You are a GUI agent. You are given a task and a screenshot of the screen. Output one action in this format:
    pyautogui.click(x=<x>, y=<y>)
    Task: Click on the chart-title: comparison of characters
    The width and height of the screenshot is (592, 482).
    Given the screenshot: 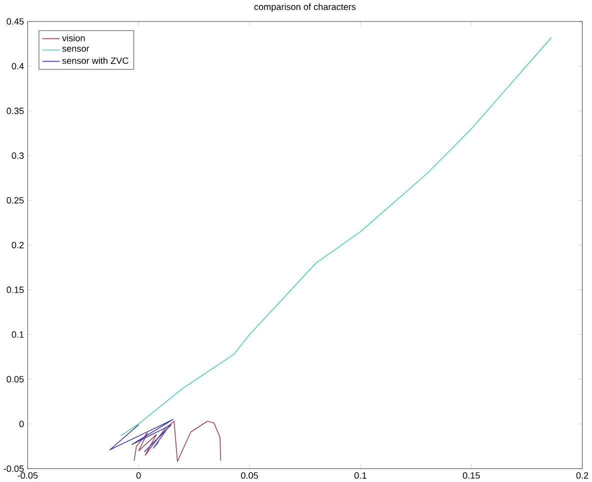 What is the action you would take?
    pyautogui.click(x=305, y=7)
    